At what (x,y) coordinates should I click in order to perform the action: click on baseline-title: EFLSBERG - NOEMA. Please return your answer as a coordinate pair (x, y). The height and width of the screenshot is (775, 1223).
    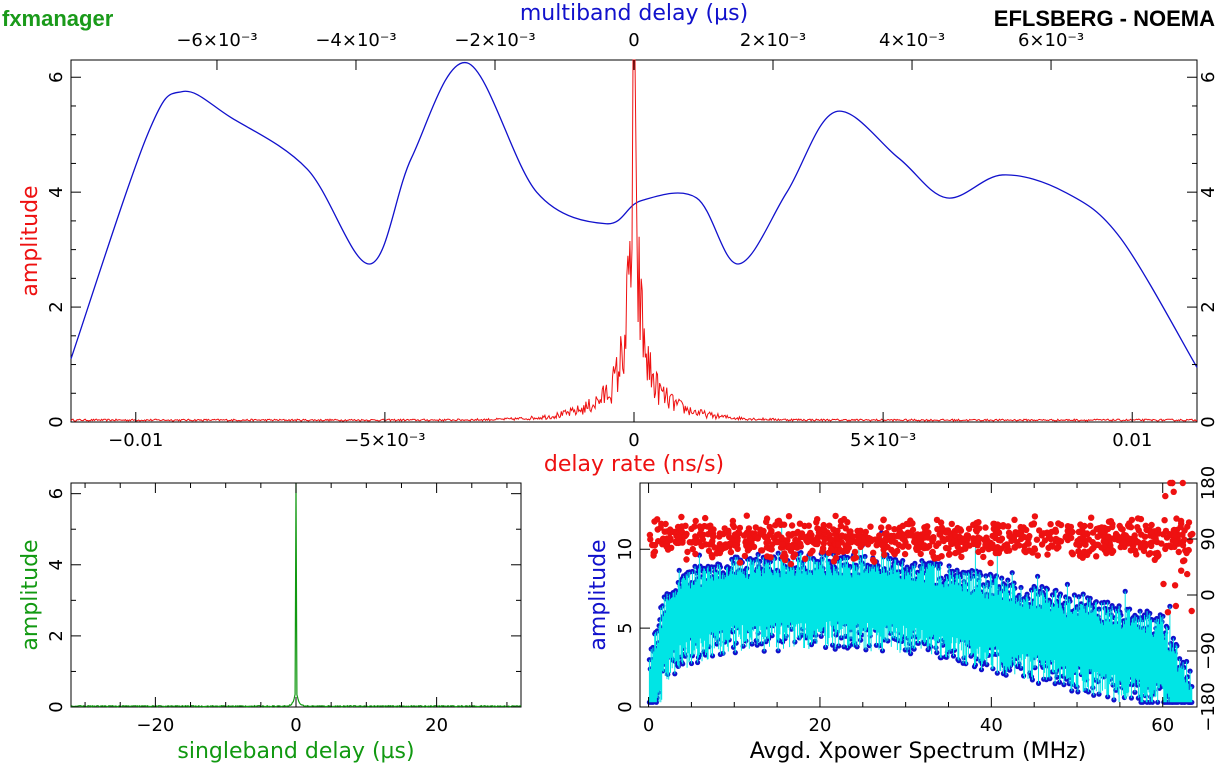
    Looking at the image, I should click on (1104, 18).